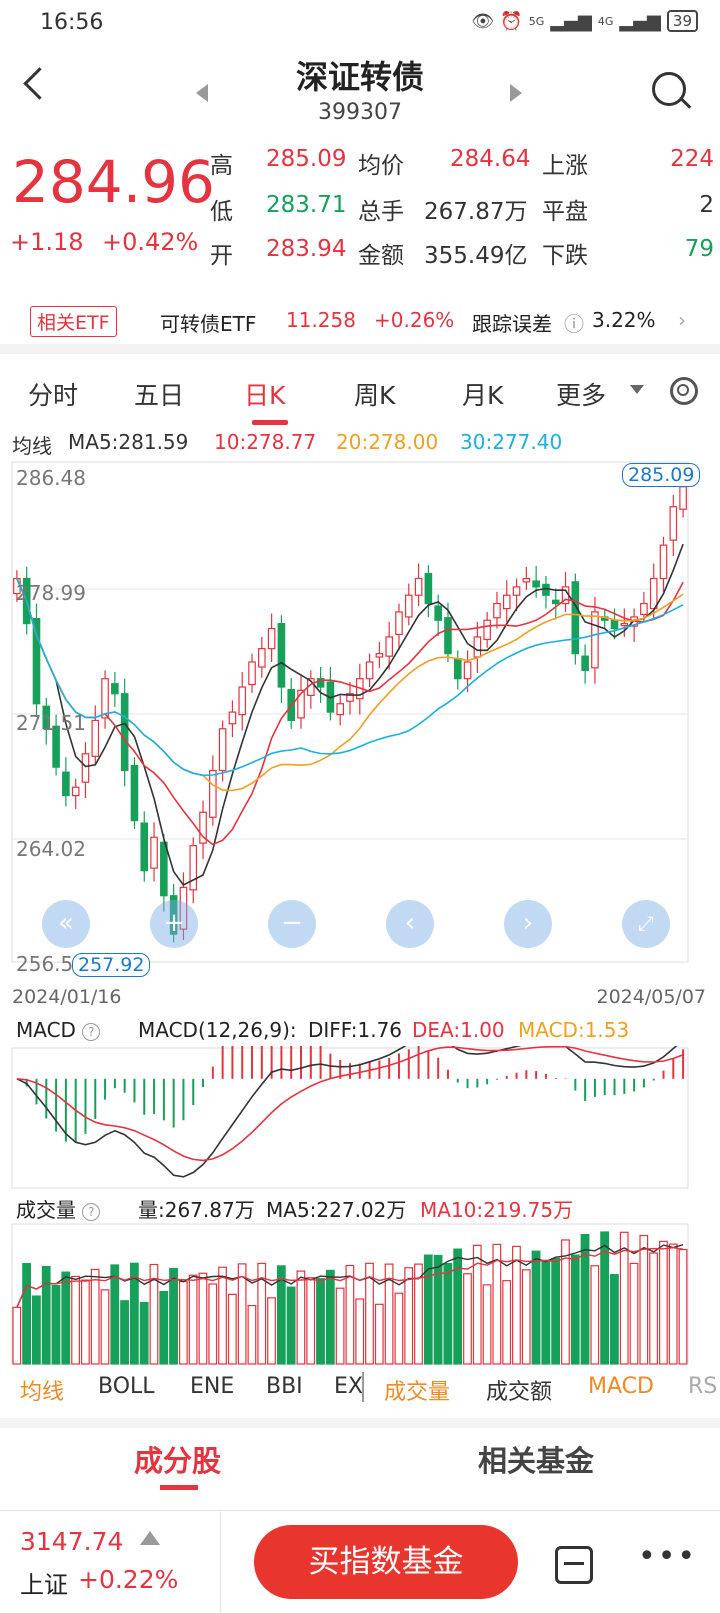 Image resolution: width=720 pixels, height=1613 pixels. Describe the element at coordinates (221, 256) in the screenshot. I see `quote-label-open: 开` at that location.